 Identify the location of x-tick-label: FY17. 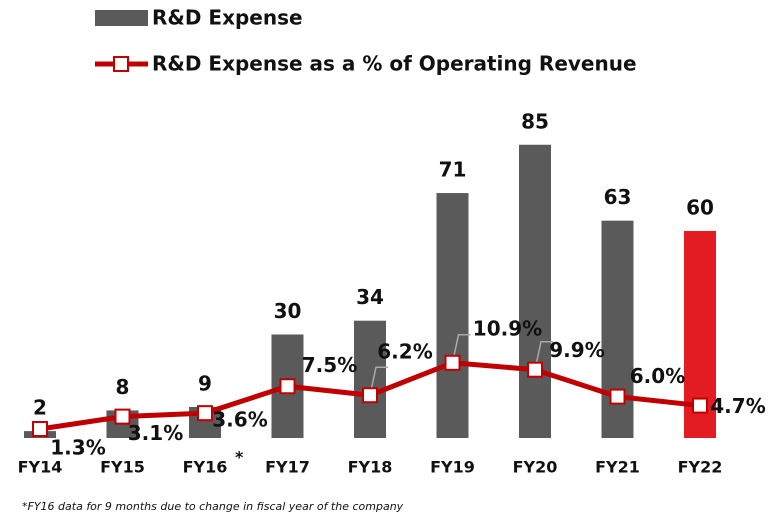
(287, 467).